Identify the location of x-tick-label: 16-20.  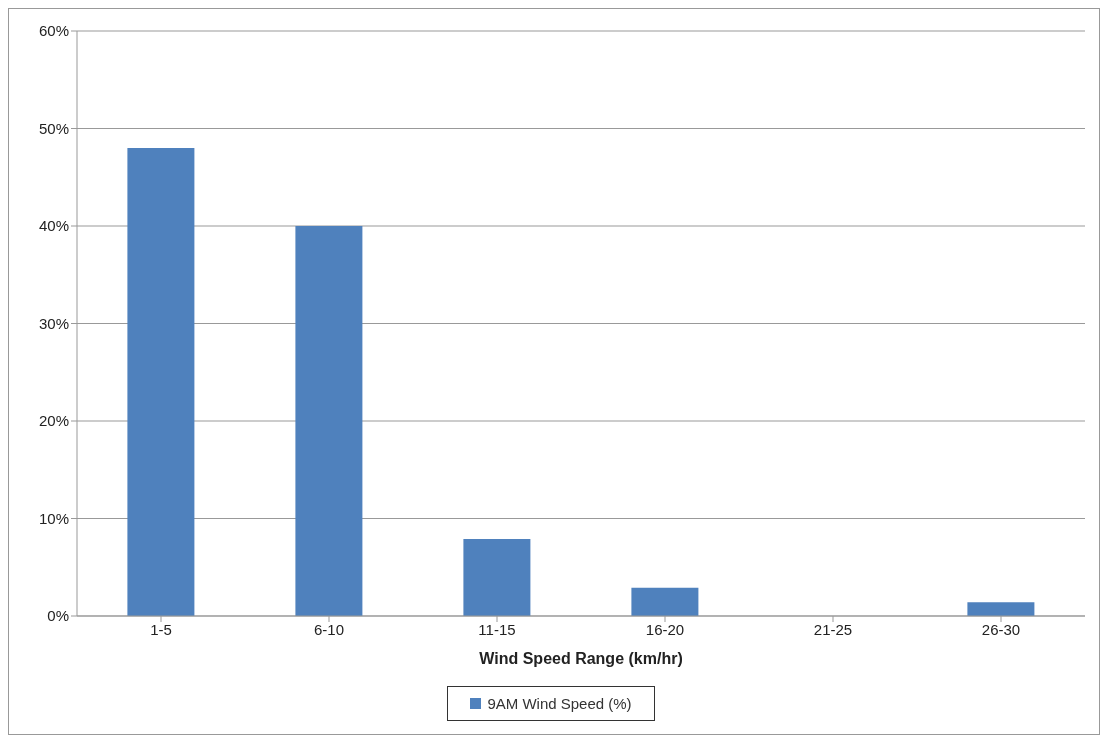
(665, 629).